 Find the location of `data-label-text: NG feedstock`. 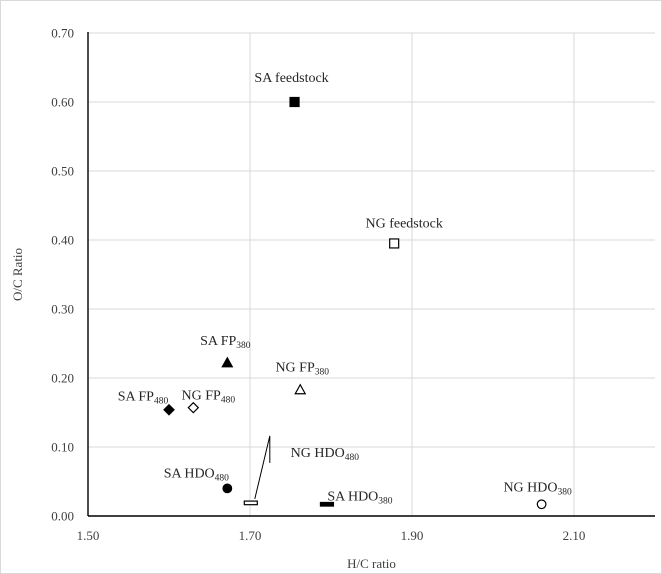

data-label-text: NG feedstock is located at coordinates (403, 223).